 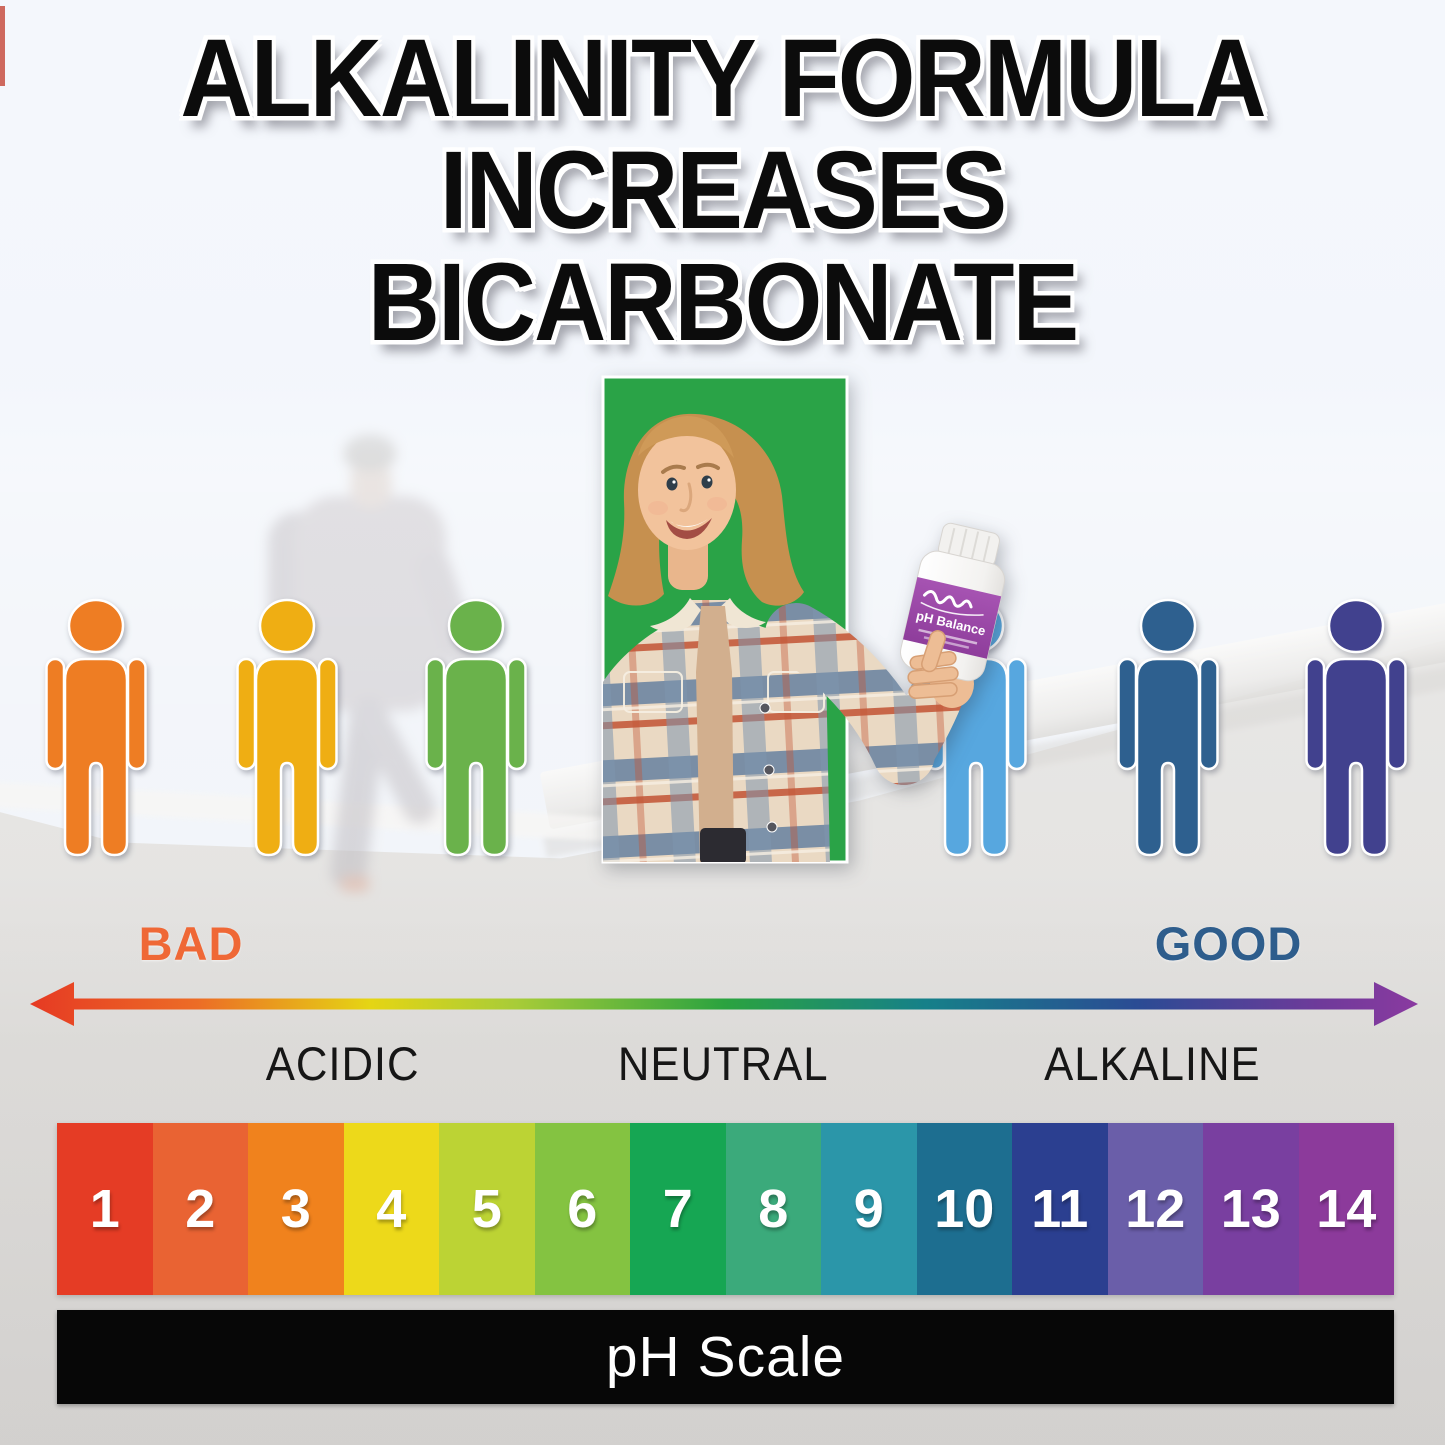 What do you see at coordinates (723, 1063) in the screenshot?
I see `neutral-label: NEUTRAL` at bounding box center [723, 1063].